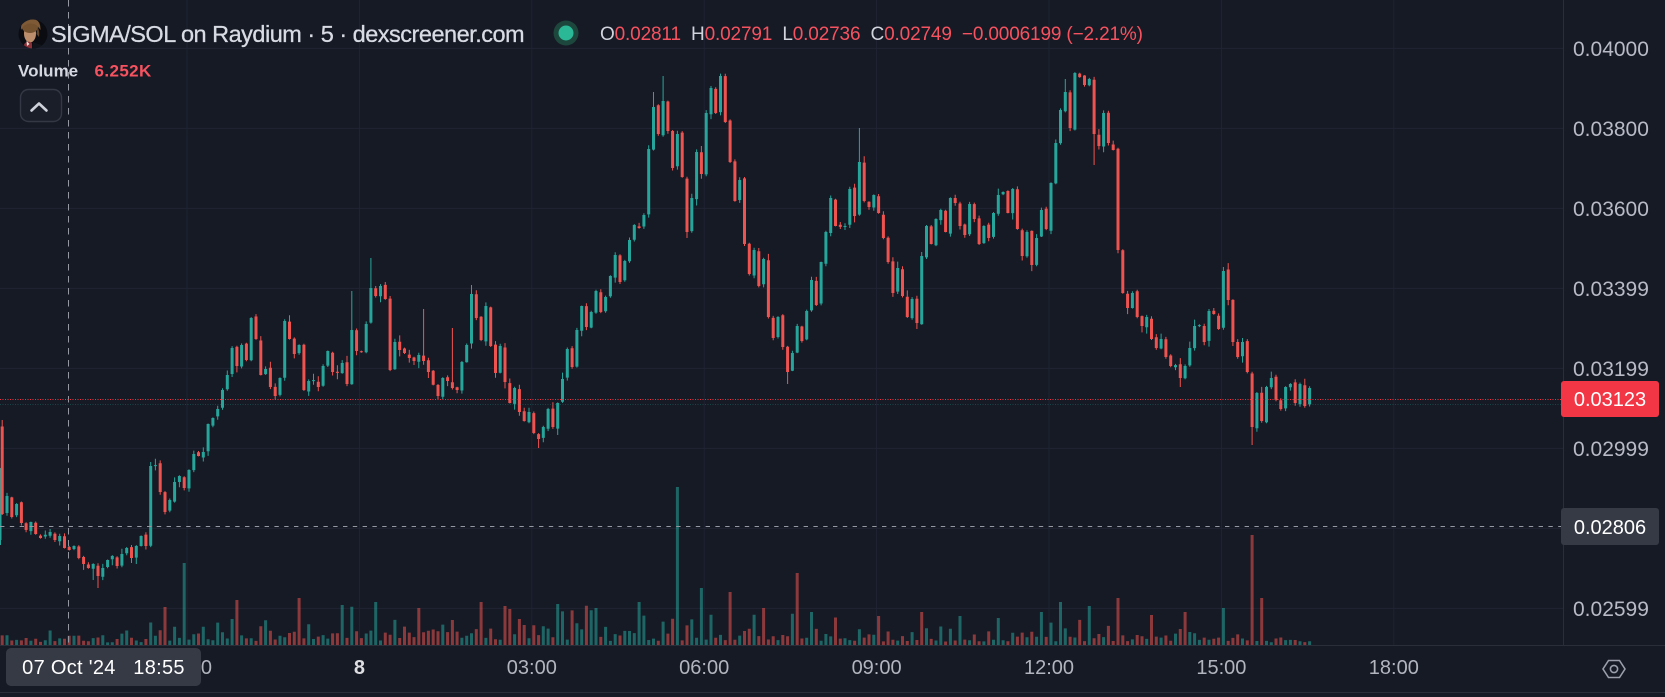 The width and height of the screenshot is (1665, 697). Describe the element at coordinates (1394, 668) in the screenshot. I see `svg-text: 18:00` at that location.